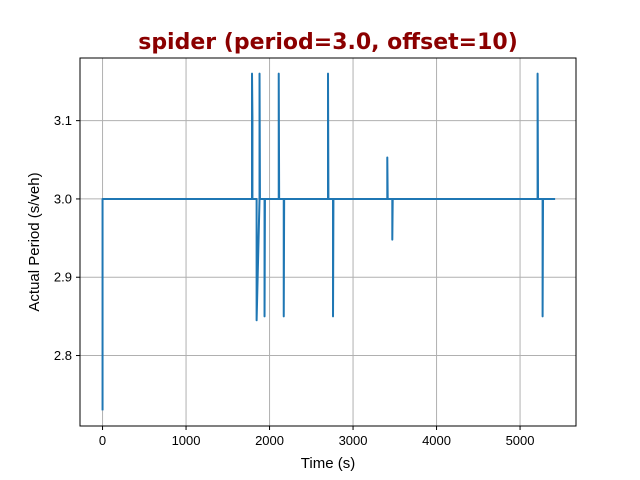 The height and width of the screenshot is (480, 640). What do you see at coordinates (63, 277) in the screenshot?
I see `y-tick-label: 2.9` at bounding box center [63, 277].